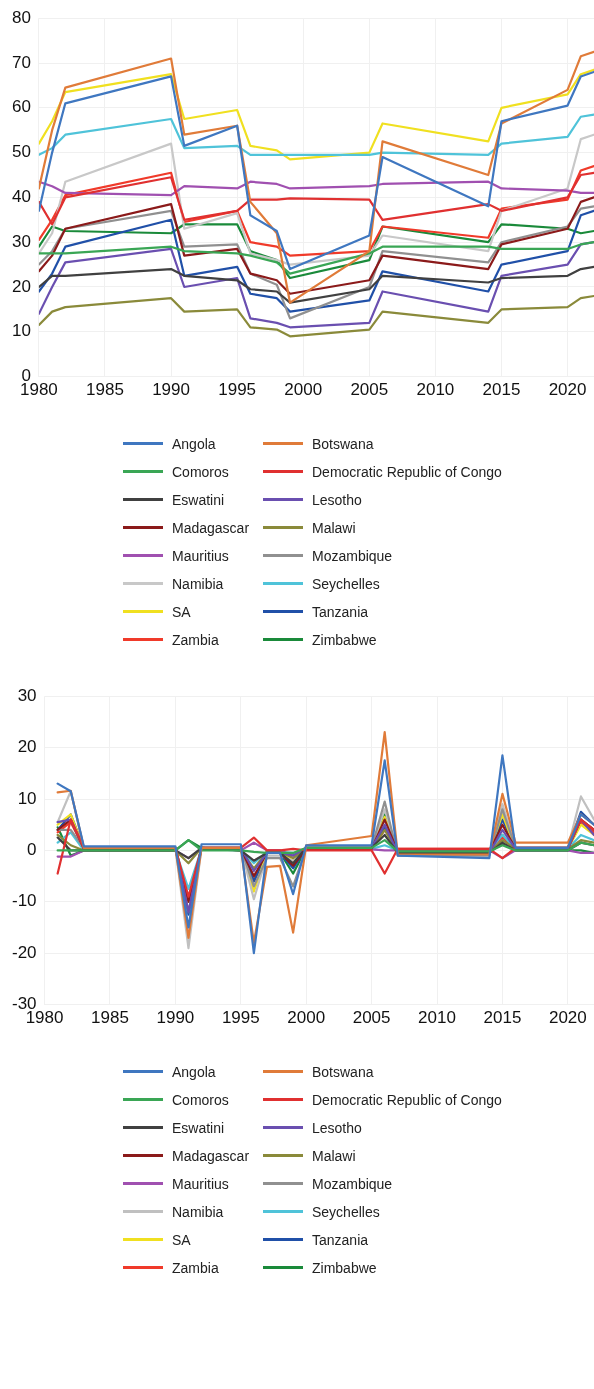  Describe the element at coordinates (32, 850) in the screenshot. I see `y-tick-label: 0` at that location.